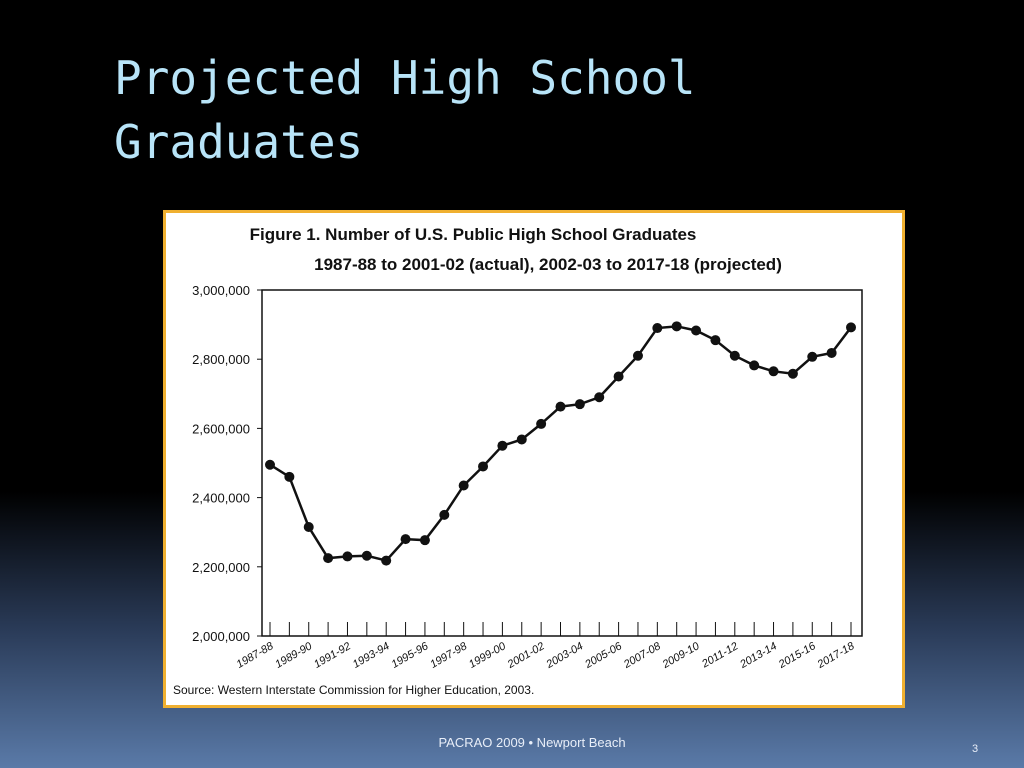 This screenshot has height=768, width=1024. What do you see at coordinates (221, 498) in the screenshot?
I see `y-tick-label: 2,400,000` at bounding box center [221, 498].